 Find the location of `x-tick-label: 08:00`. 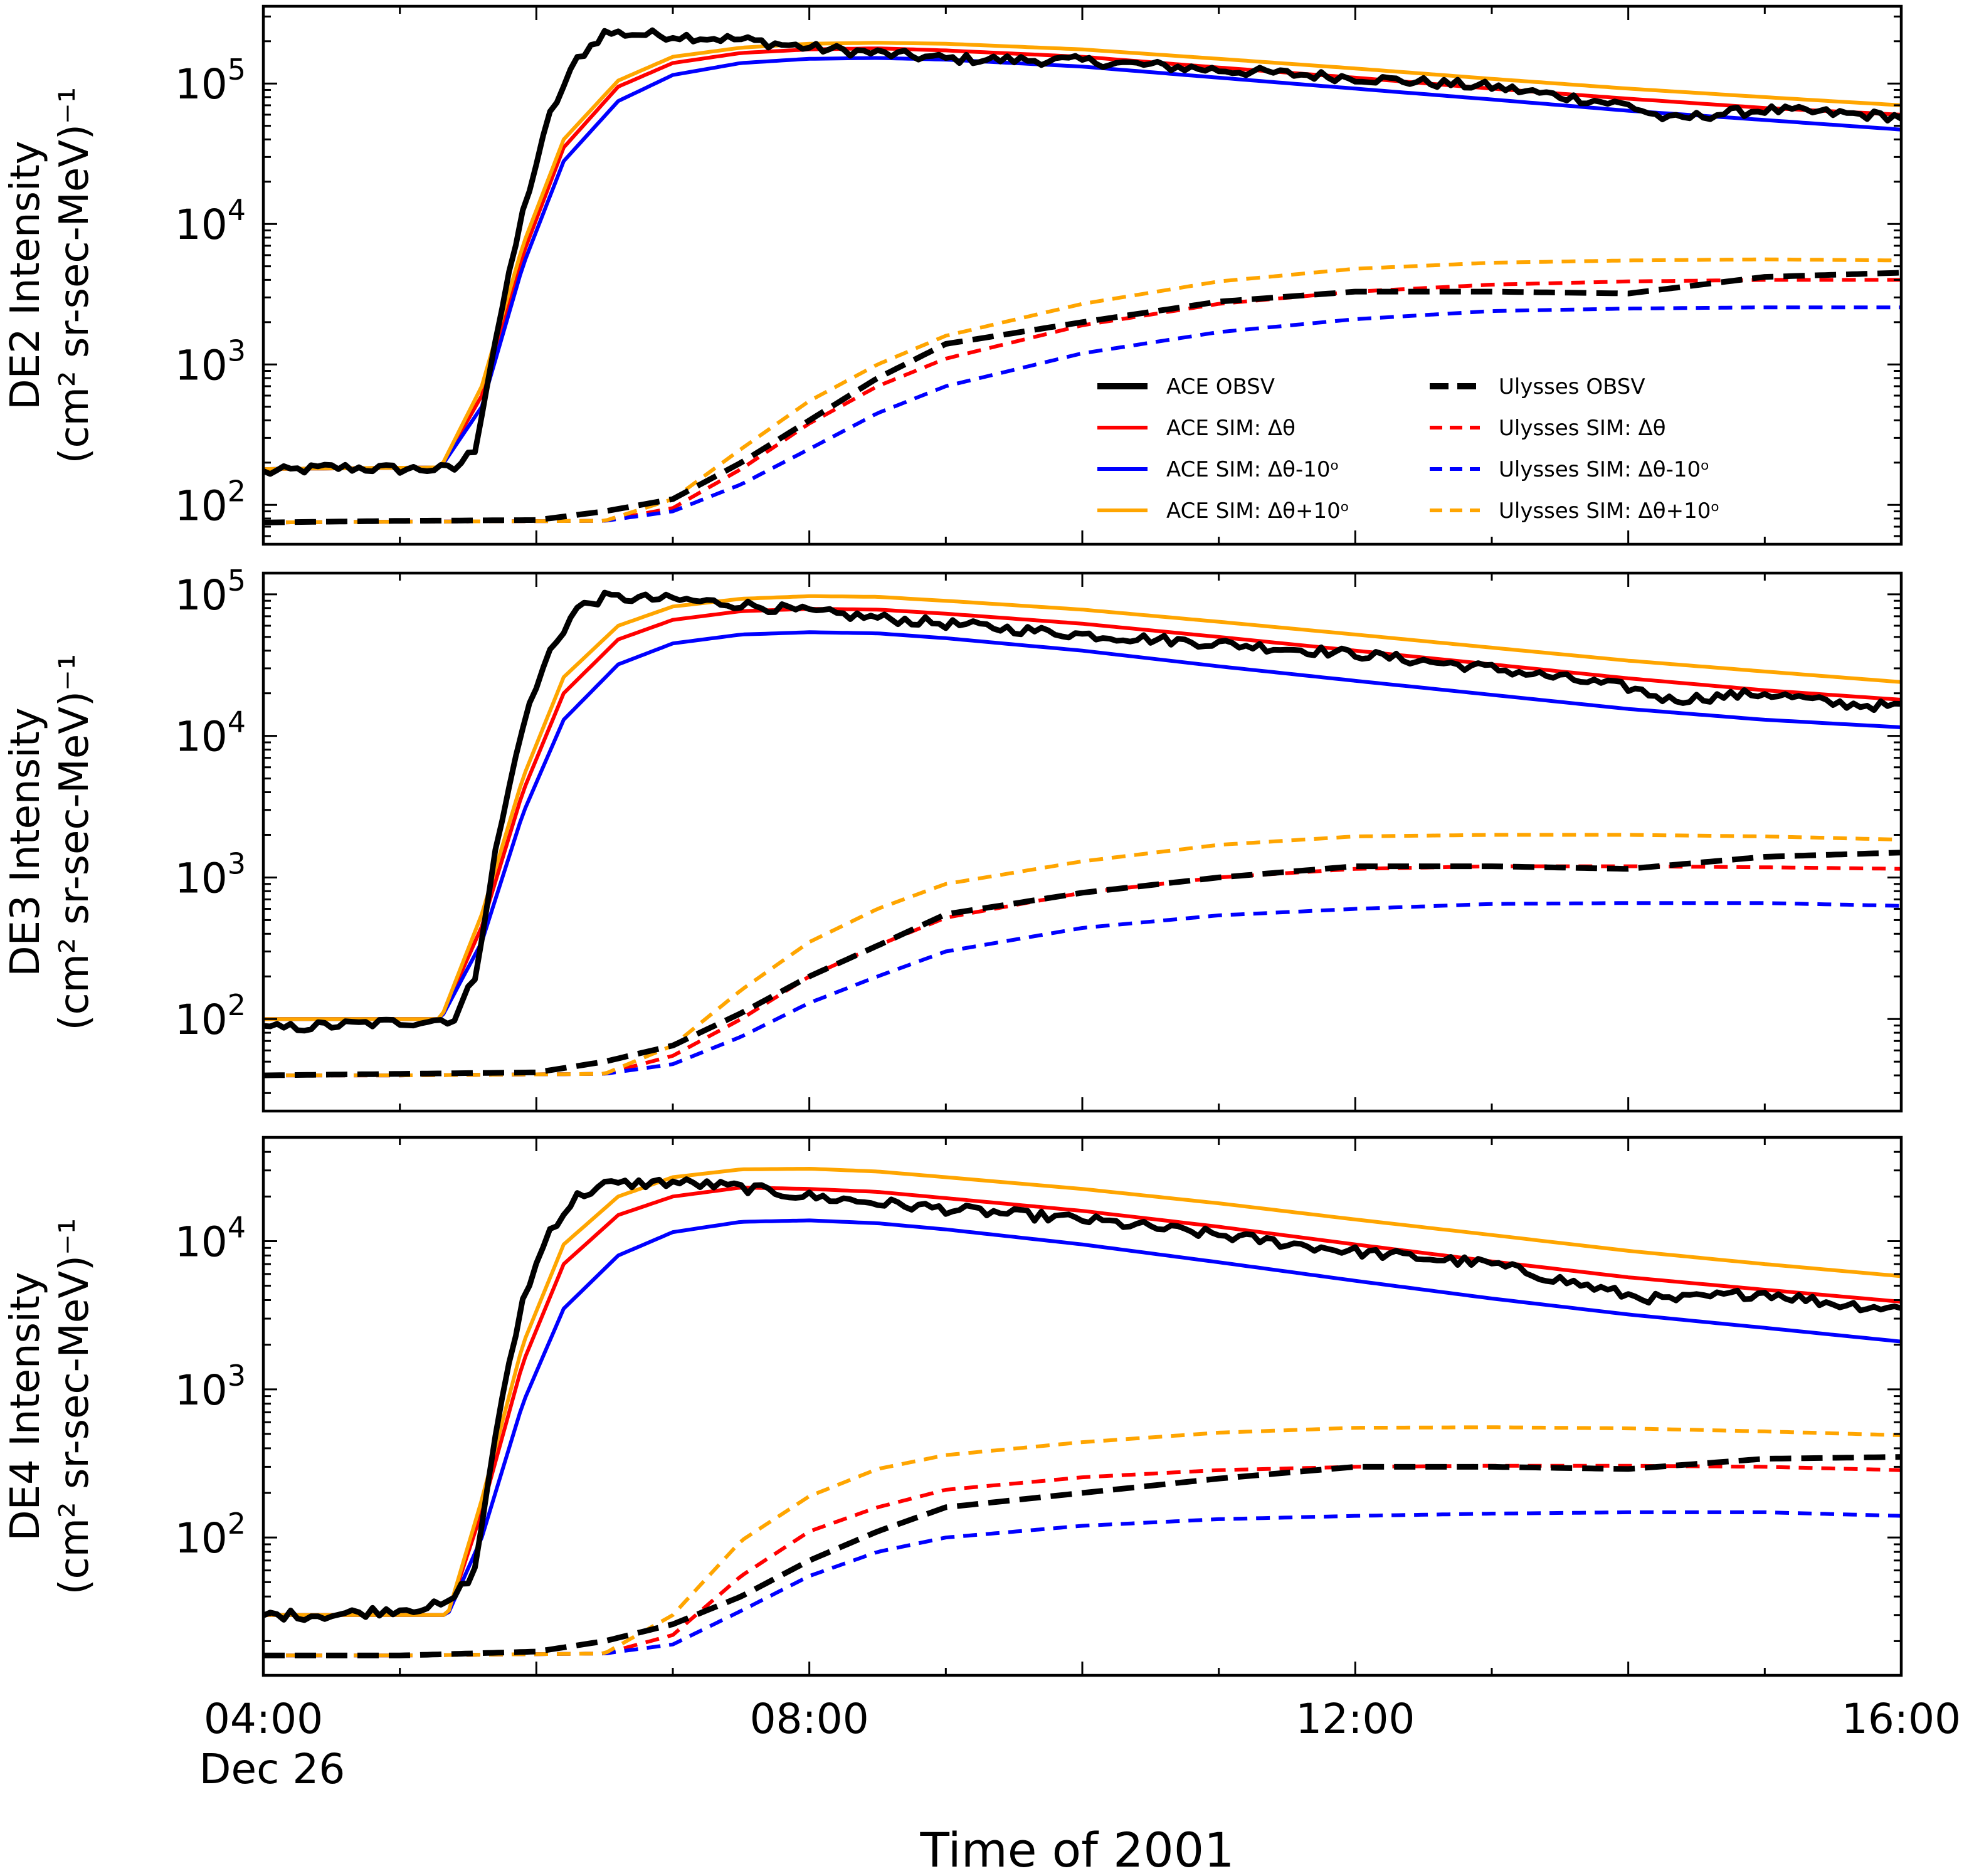

x-tick-label: 08:00 is located at coordinates (809, 1719).